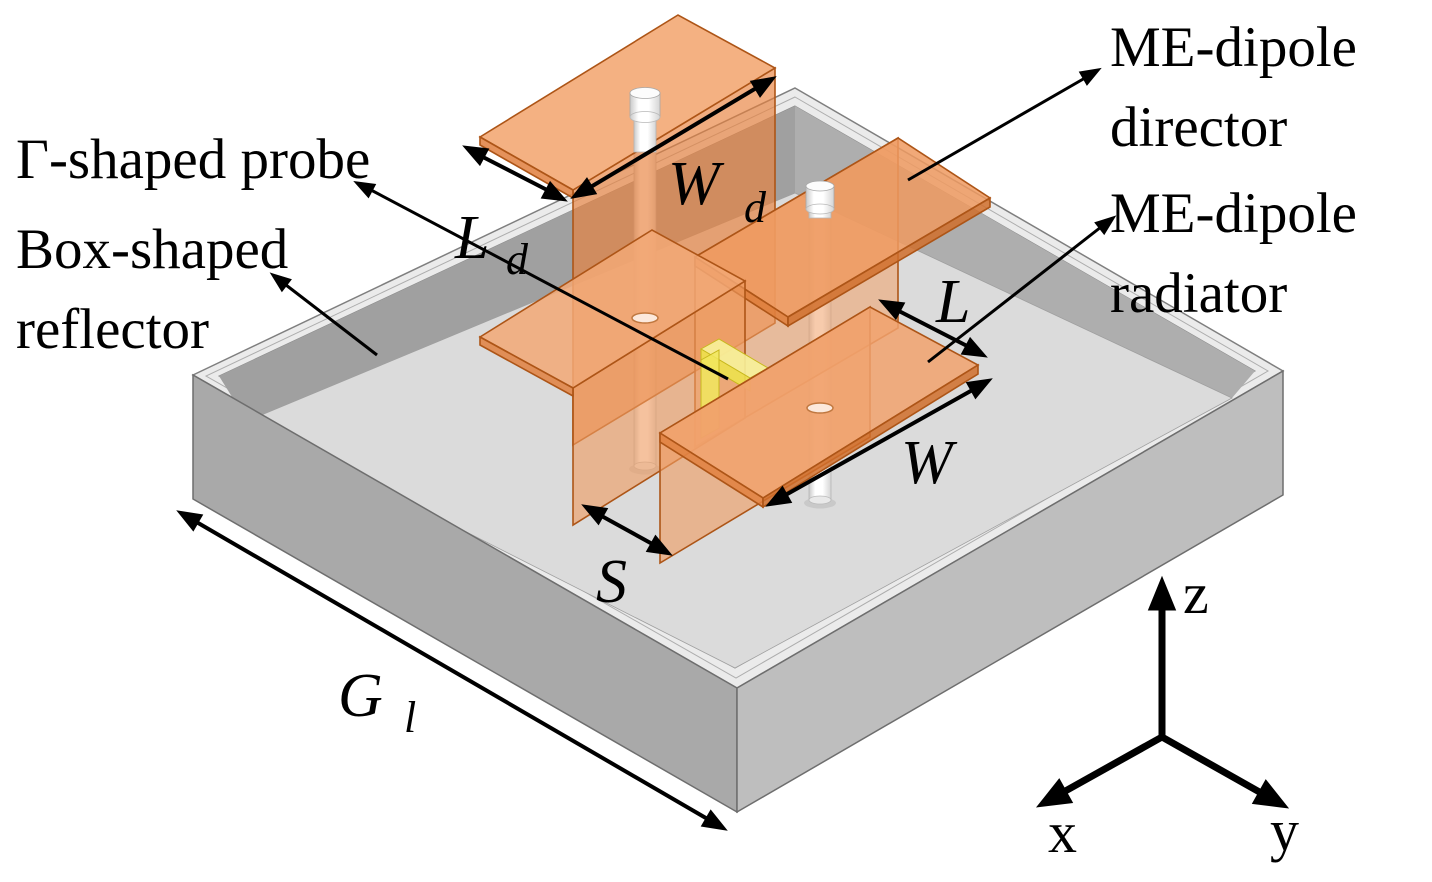  I want to click on x-arrowhead, so click(1054, 793).